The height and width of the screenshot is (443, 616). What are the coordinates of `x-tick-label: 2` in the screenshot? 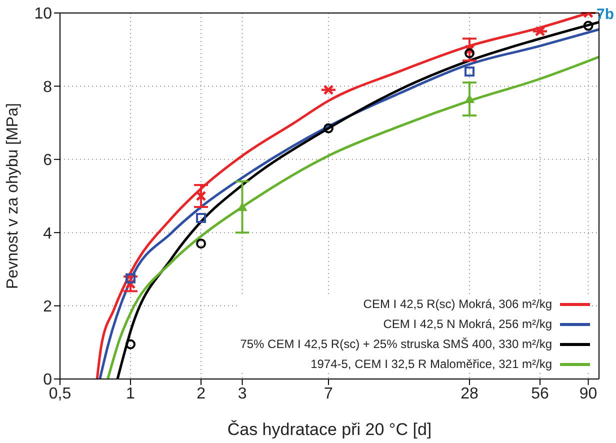 It's located at (201, 393).